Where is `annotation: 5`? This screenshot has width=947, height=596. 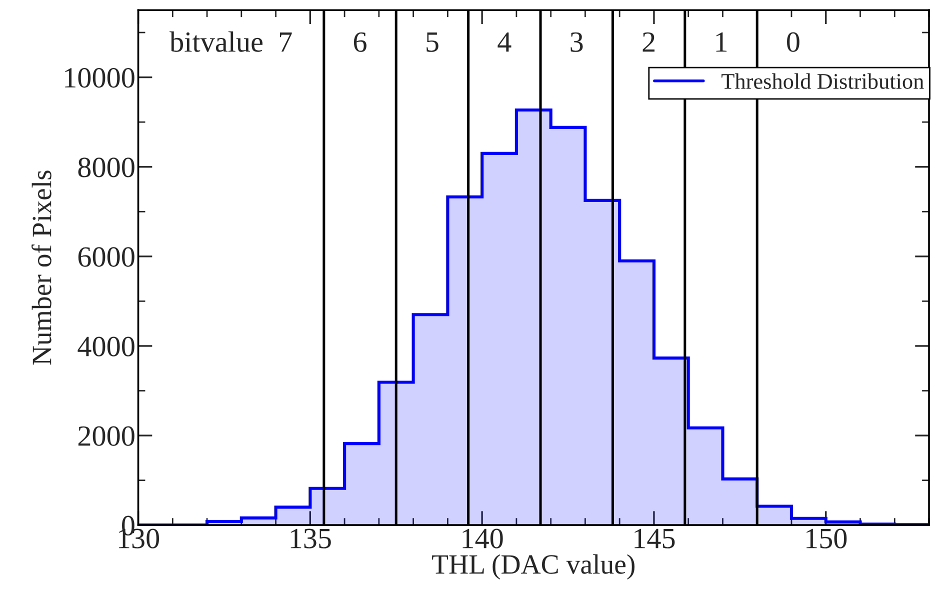
annotation: 5 is located at coordinates (432, 42).